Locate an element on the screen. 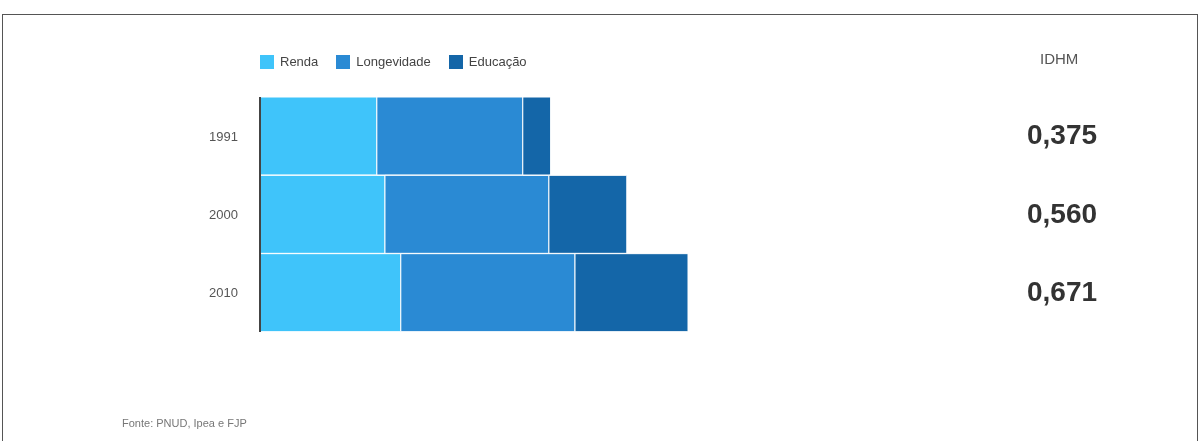 The width and height of the screenshot is (1201, 441). legend-label: Educação is located at coordinates (497, 61).